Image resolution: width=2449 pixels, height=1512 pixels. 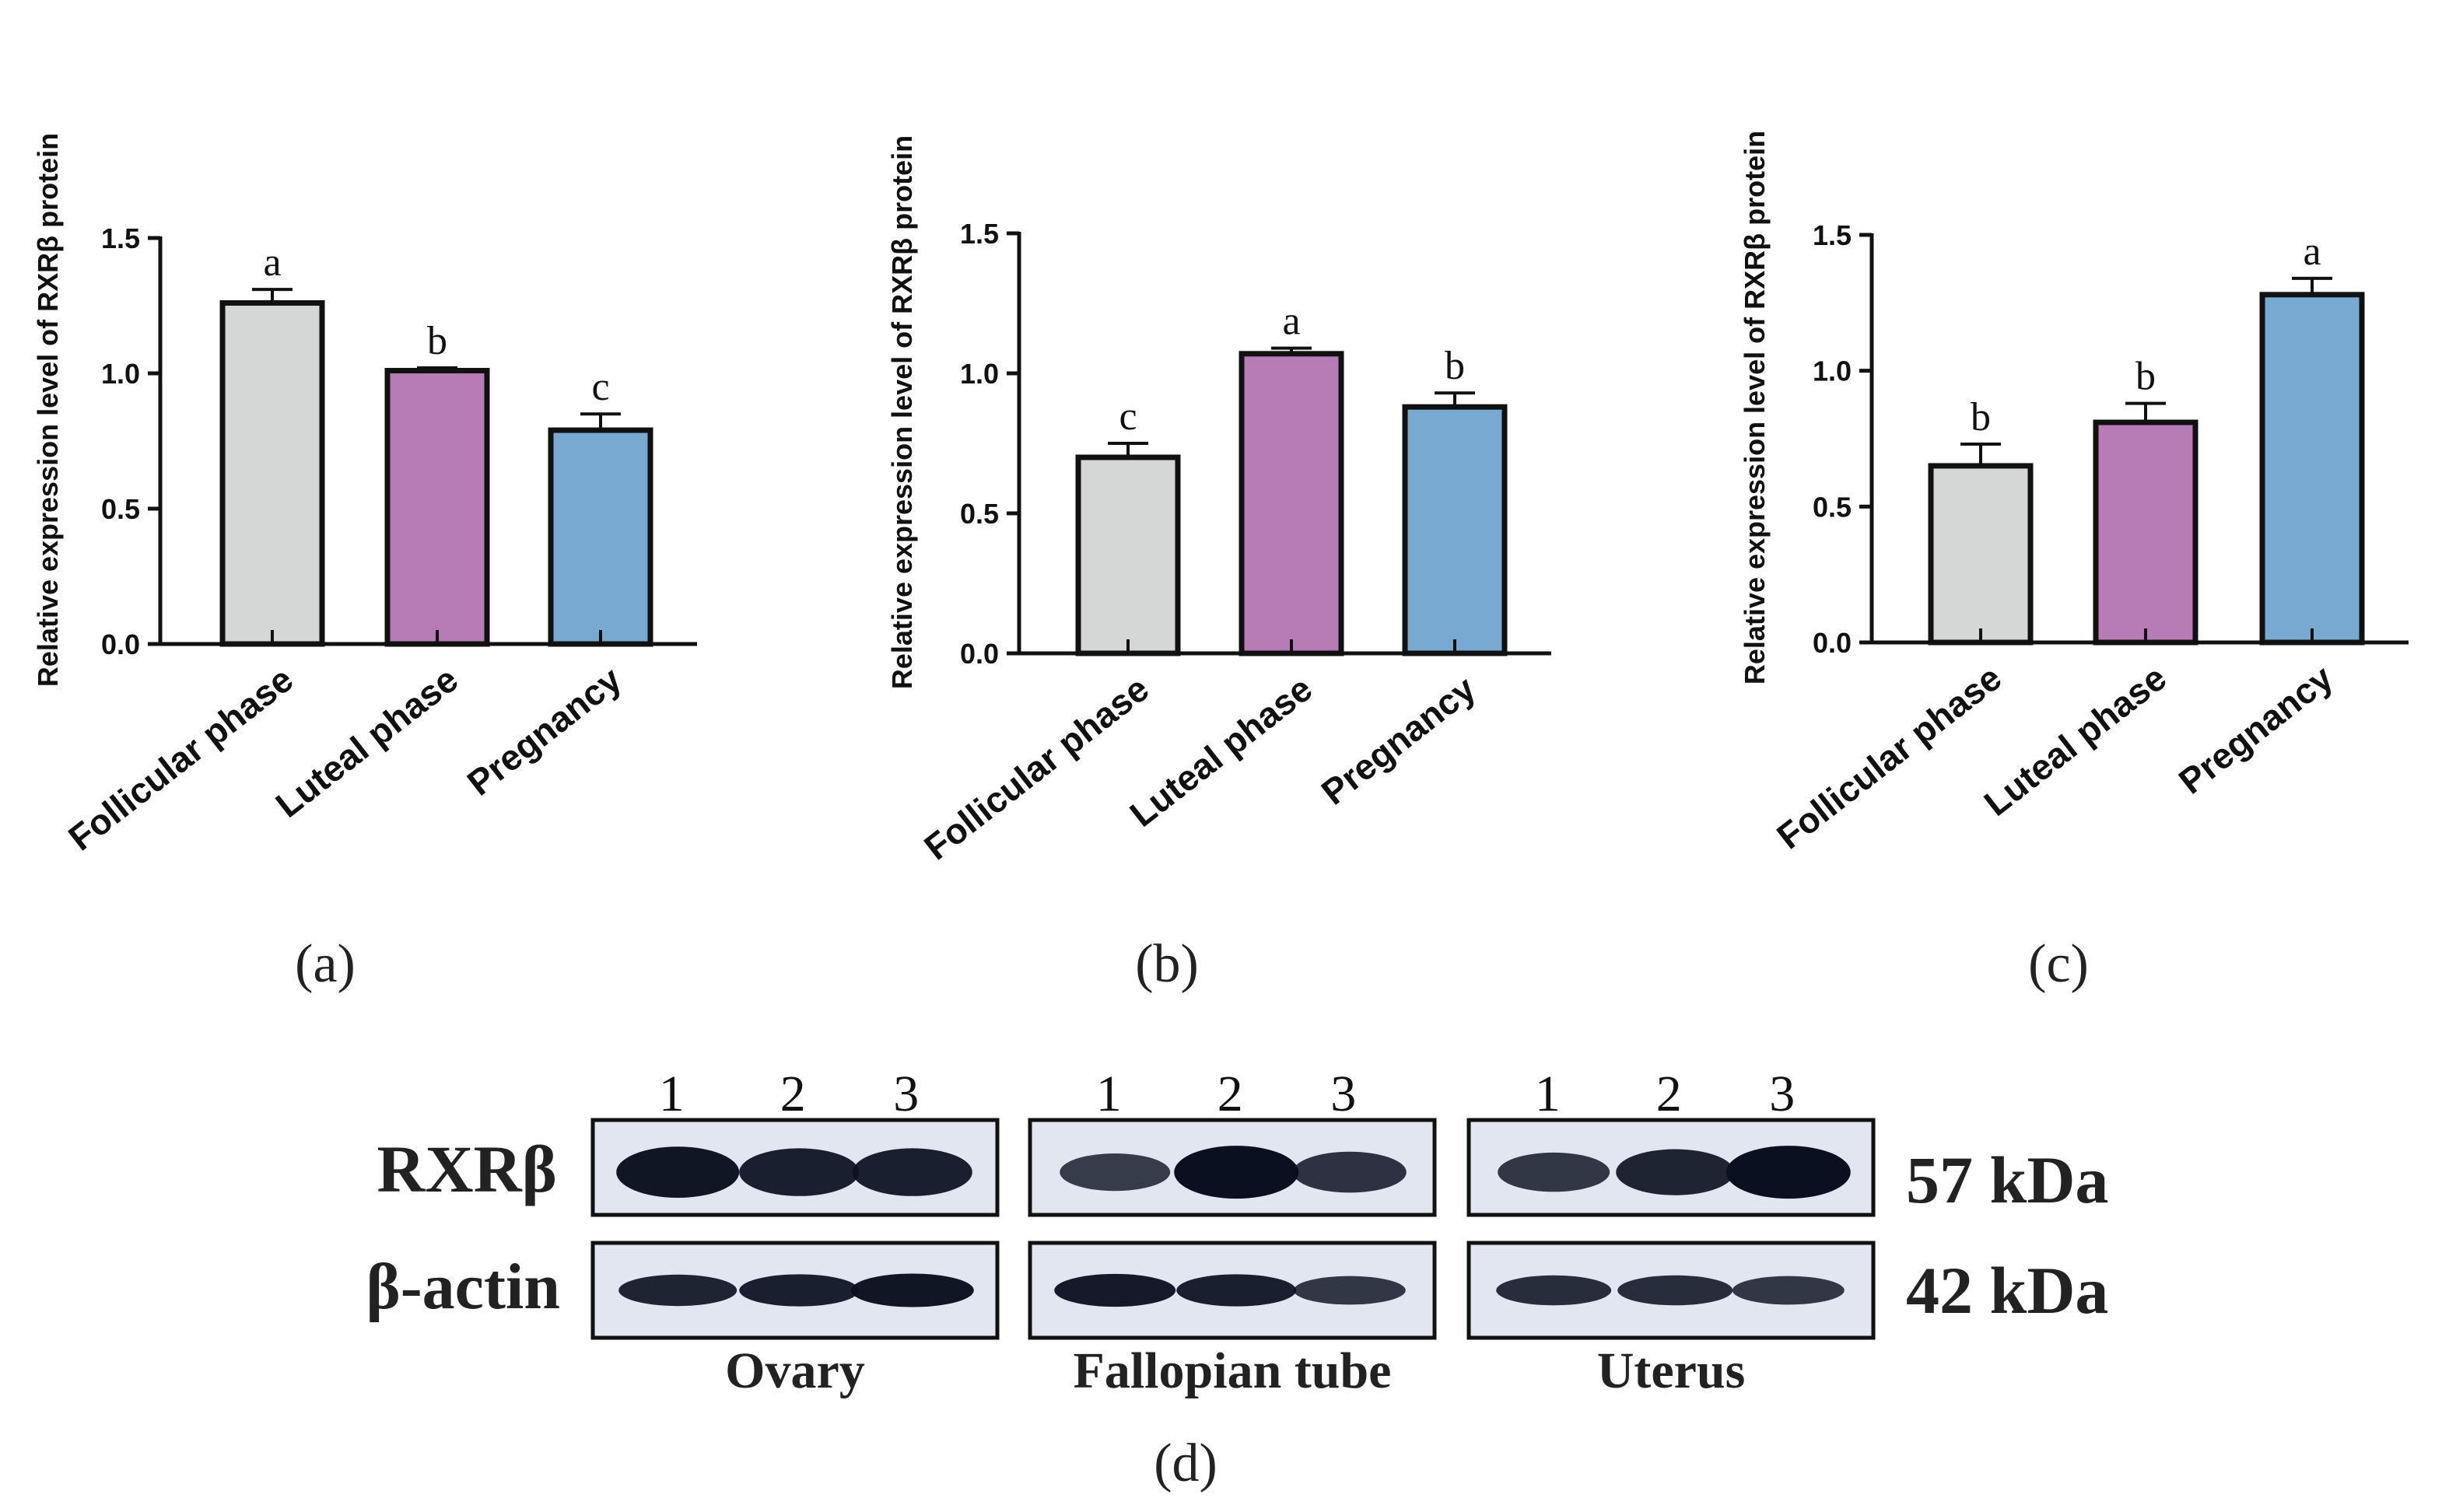 I want to click on row-label-beta-actin: β-actin, so click(x=463, y=1287).